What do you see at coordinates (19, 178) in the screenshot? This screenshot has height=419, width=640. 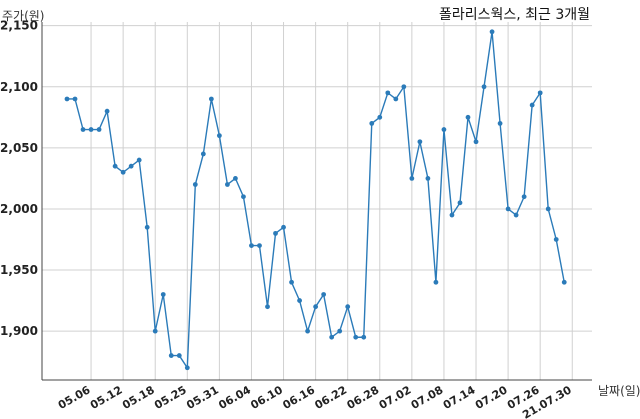 I see `y-tick-labels: 2,150 2,100 2,050 2,000 1,950 1,900` at bounding box center [19, 178].